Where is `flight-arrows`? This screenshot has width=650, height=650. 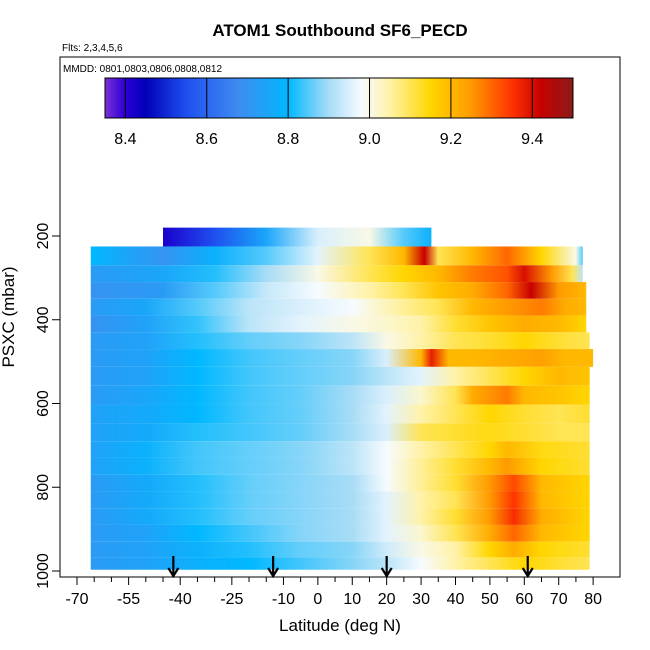
flight-arrows is located at coordinates (350, 567).